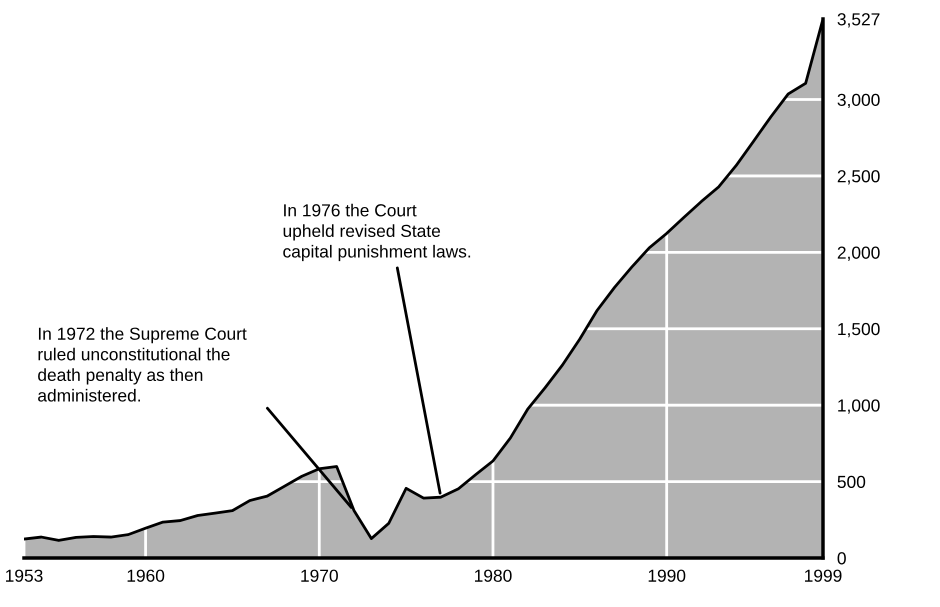 This screenshot has width=940, height=607. Describe the element at coordinates (852, 482) in the screenshot. I see `y-tick-label: 500` at that location.